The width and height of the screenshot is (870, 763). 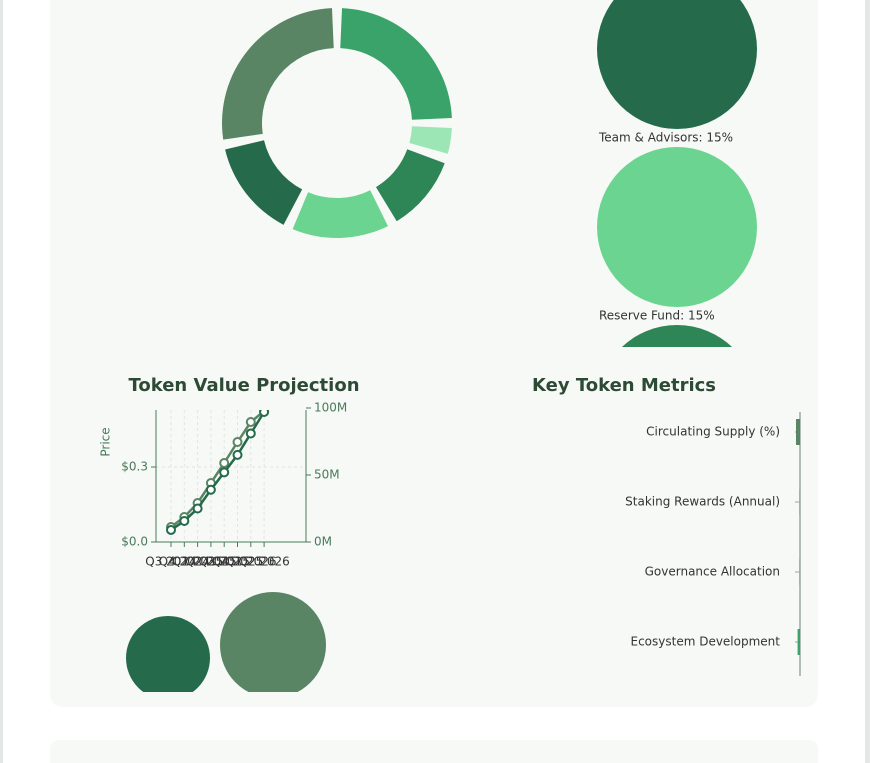 I want to click on legend-label: Reserve Fund: 15%, so click(x=657, y=316).